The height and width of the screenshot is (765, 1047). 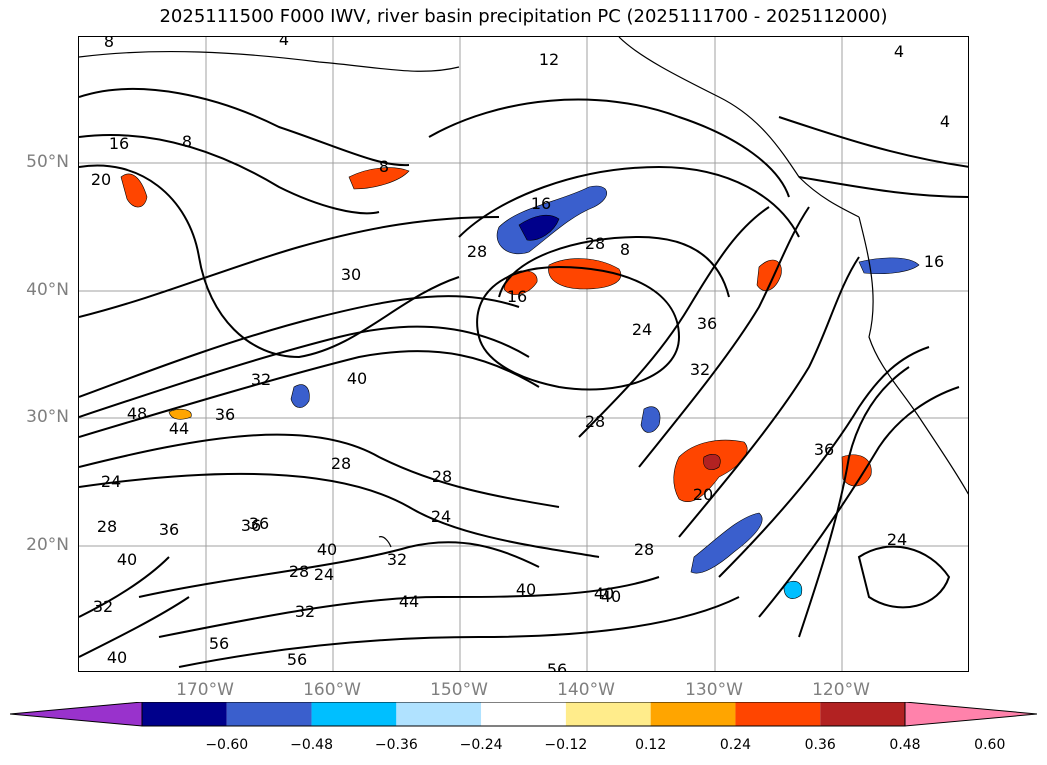 I want to click on lon-label-160w: 160°W, so click(x=332, y=690).